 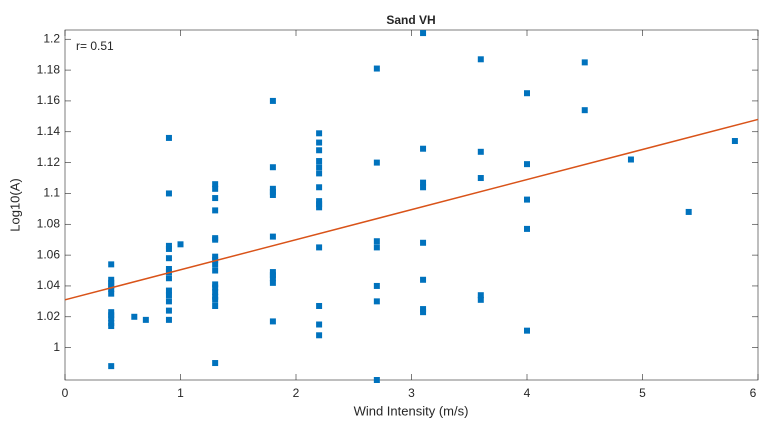 What do you see at coordinates (410, 20) in the screenshot?
I see `chart-title: Sand VH` at bounding box center [410, 20].